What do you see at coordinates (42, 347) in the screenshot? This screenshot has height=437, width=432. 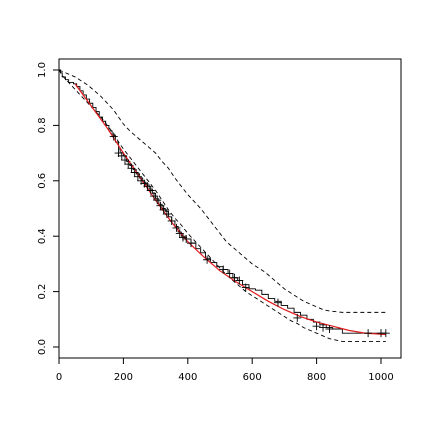 I see `y-tick-label: 0.0` at bounding box center [42, 347].